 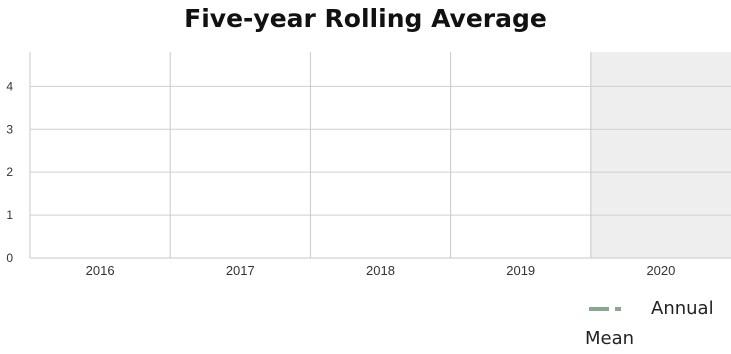 I want to click on chart-title: Five-year Rolling Average, so click(x=365, y=18).